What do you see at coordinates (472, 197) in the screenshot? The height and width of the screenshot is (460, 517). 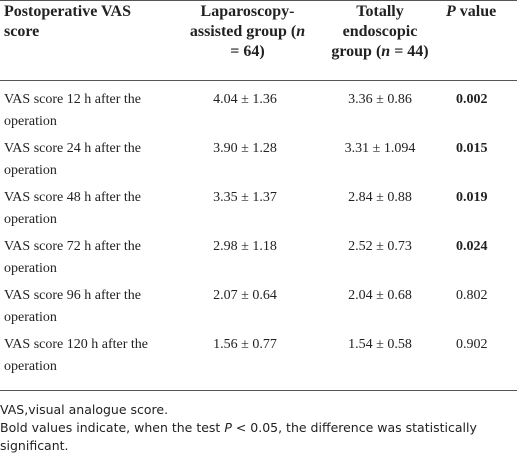 I see `cell: 0.019` at bounding box center [472, 197].